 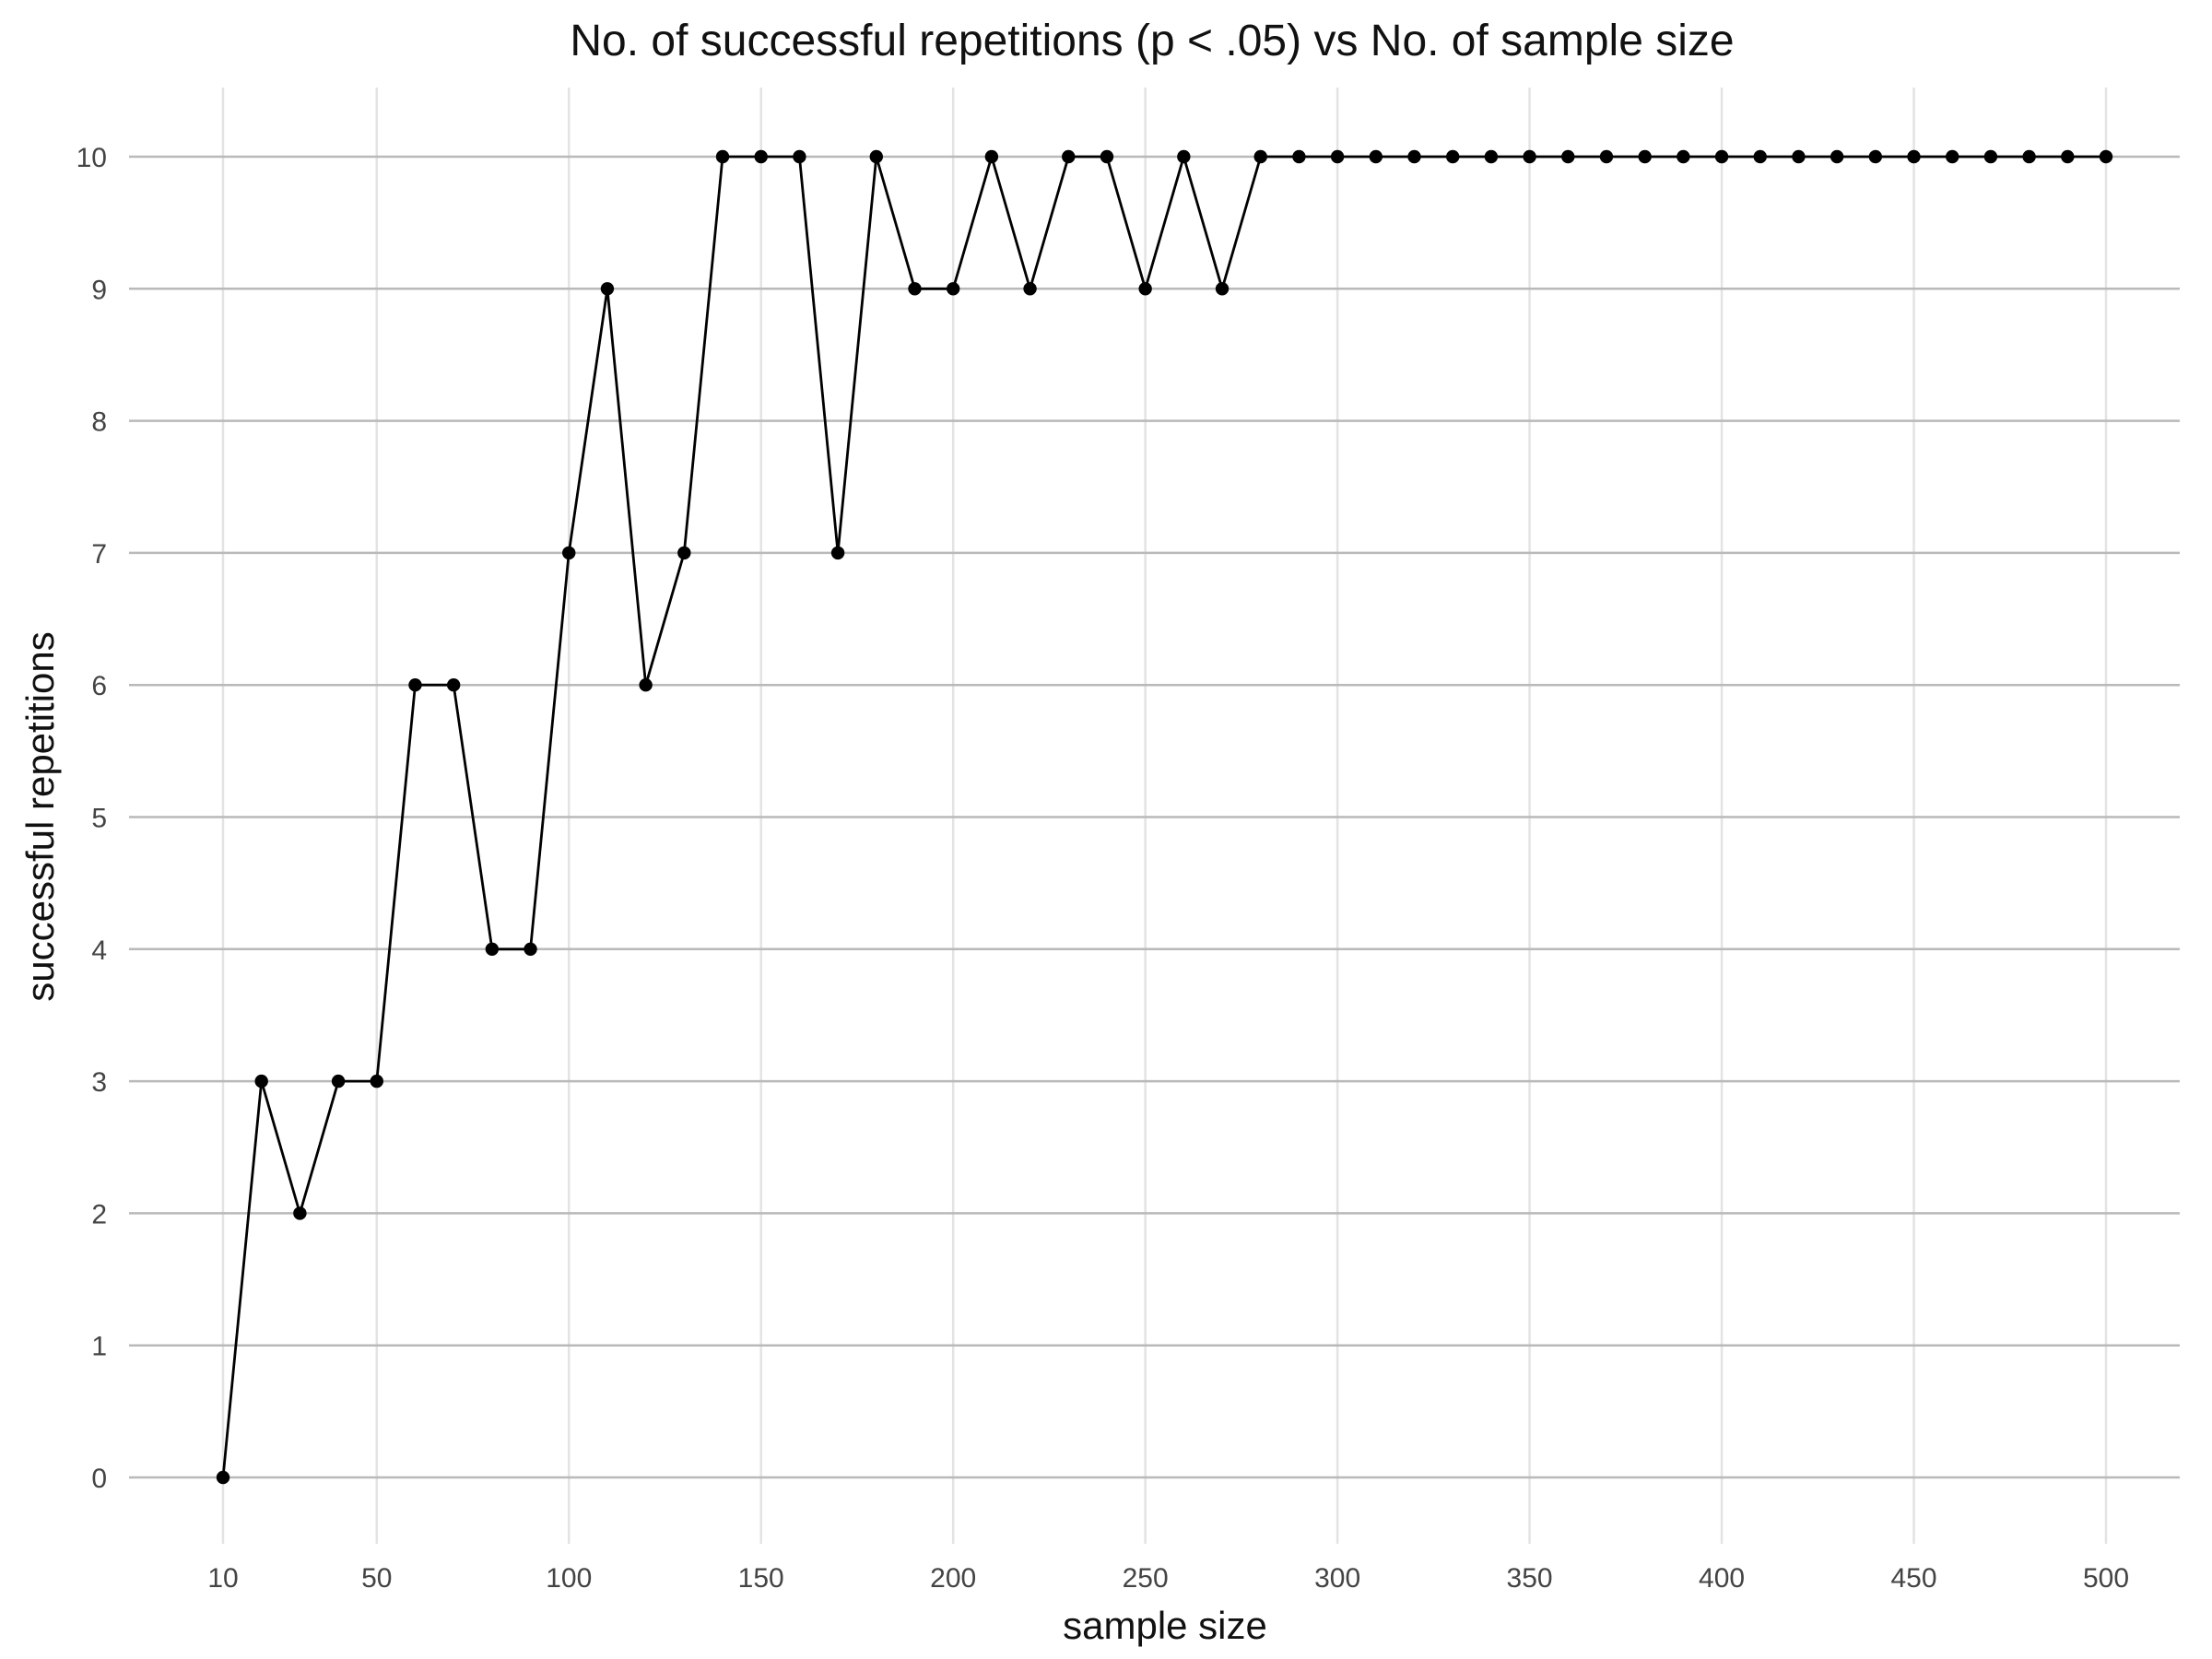 I want to click on y-tick-label: 9, so click(x=99, y=290).